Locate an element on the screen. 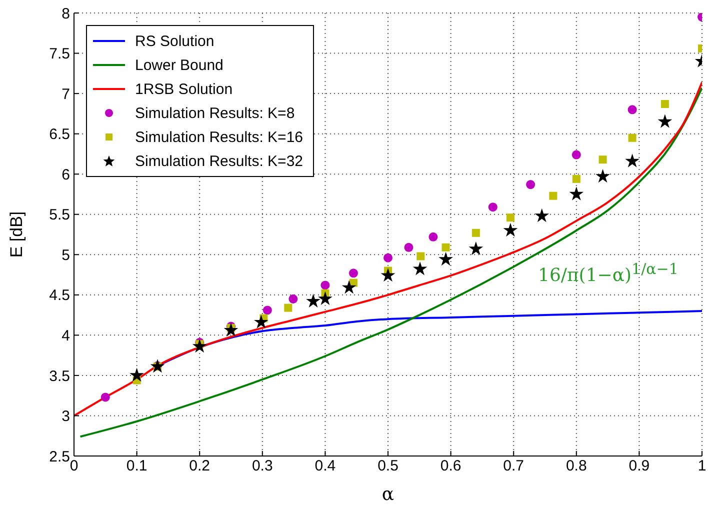 This screenshot has width=713, height=517. x-tick-label: 0.5 is located at coordinates (388, 466).